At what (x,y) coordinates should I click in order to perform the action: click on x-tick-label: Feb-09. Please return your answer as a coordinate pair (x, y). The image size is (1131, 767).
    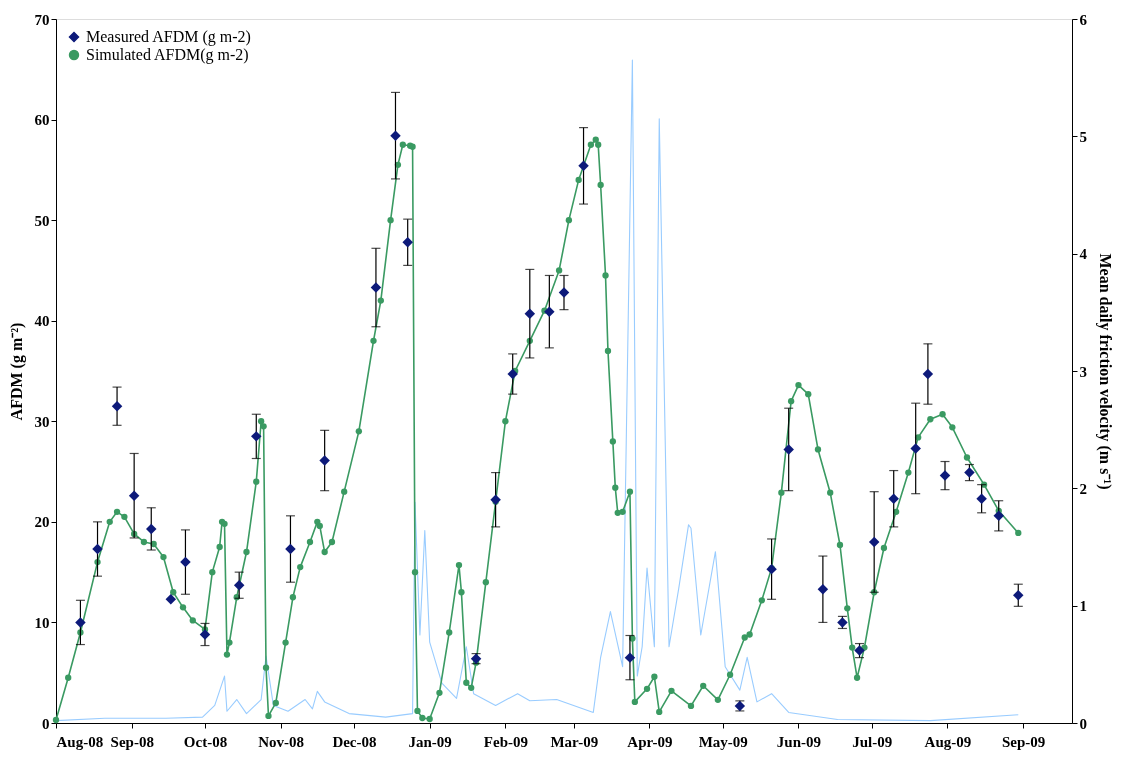
    Looking at the image, I should click on (505, 741).